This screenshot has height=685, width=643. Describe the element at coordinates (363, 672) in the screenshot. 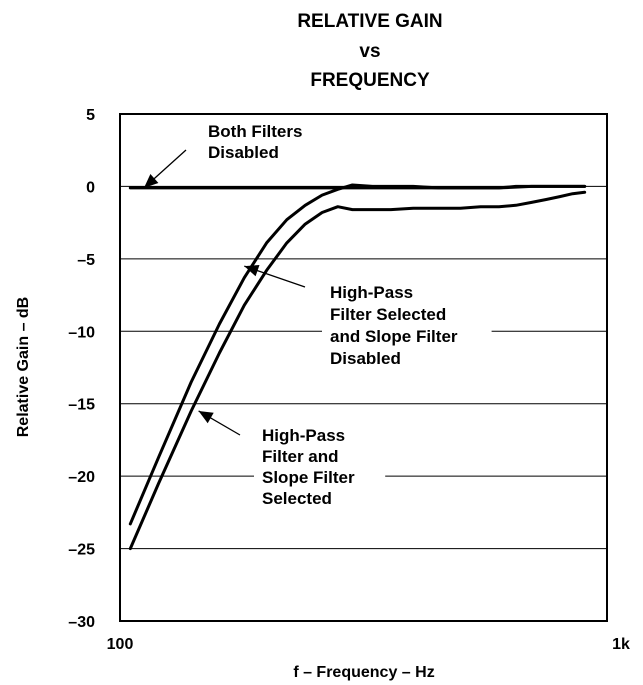

I see `x-axis-label: f – Frequency – Hz` at that location.